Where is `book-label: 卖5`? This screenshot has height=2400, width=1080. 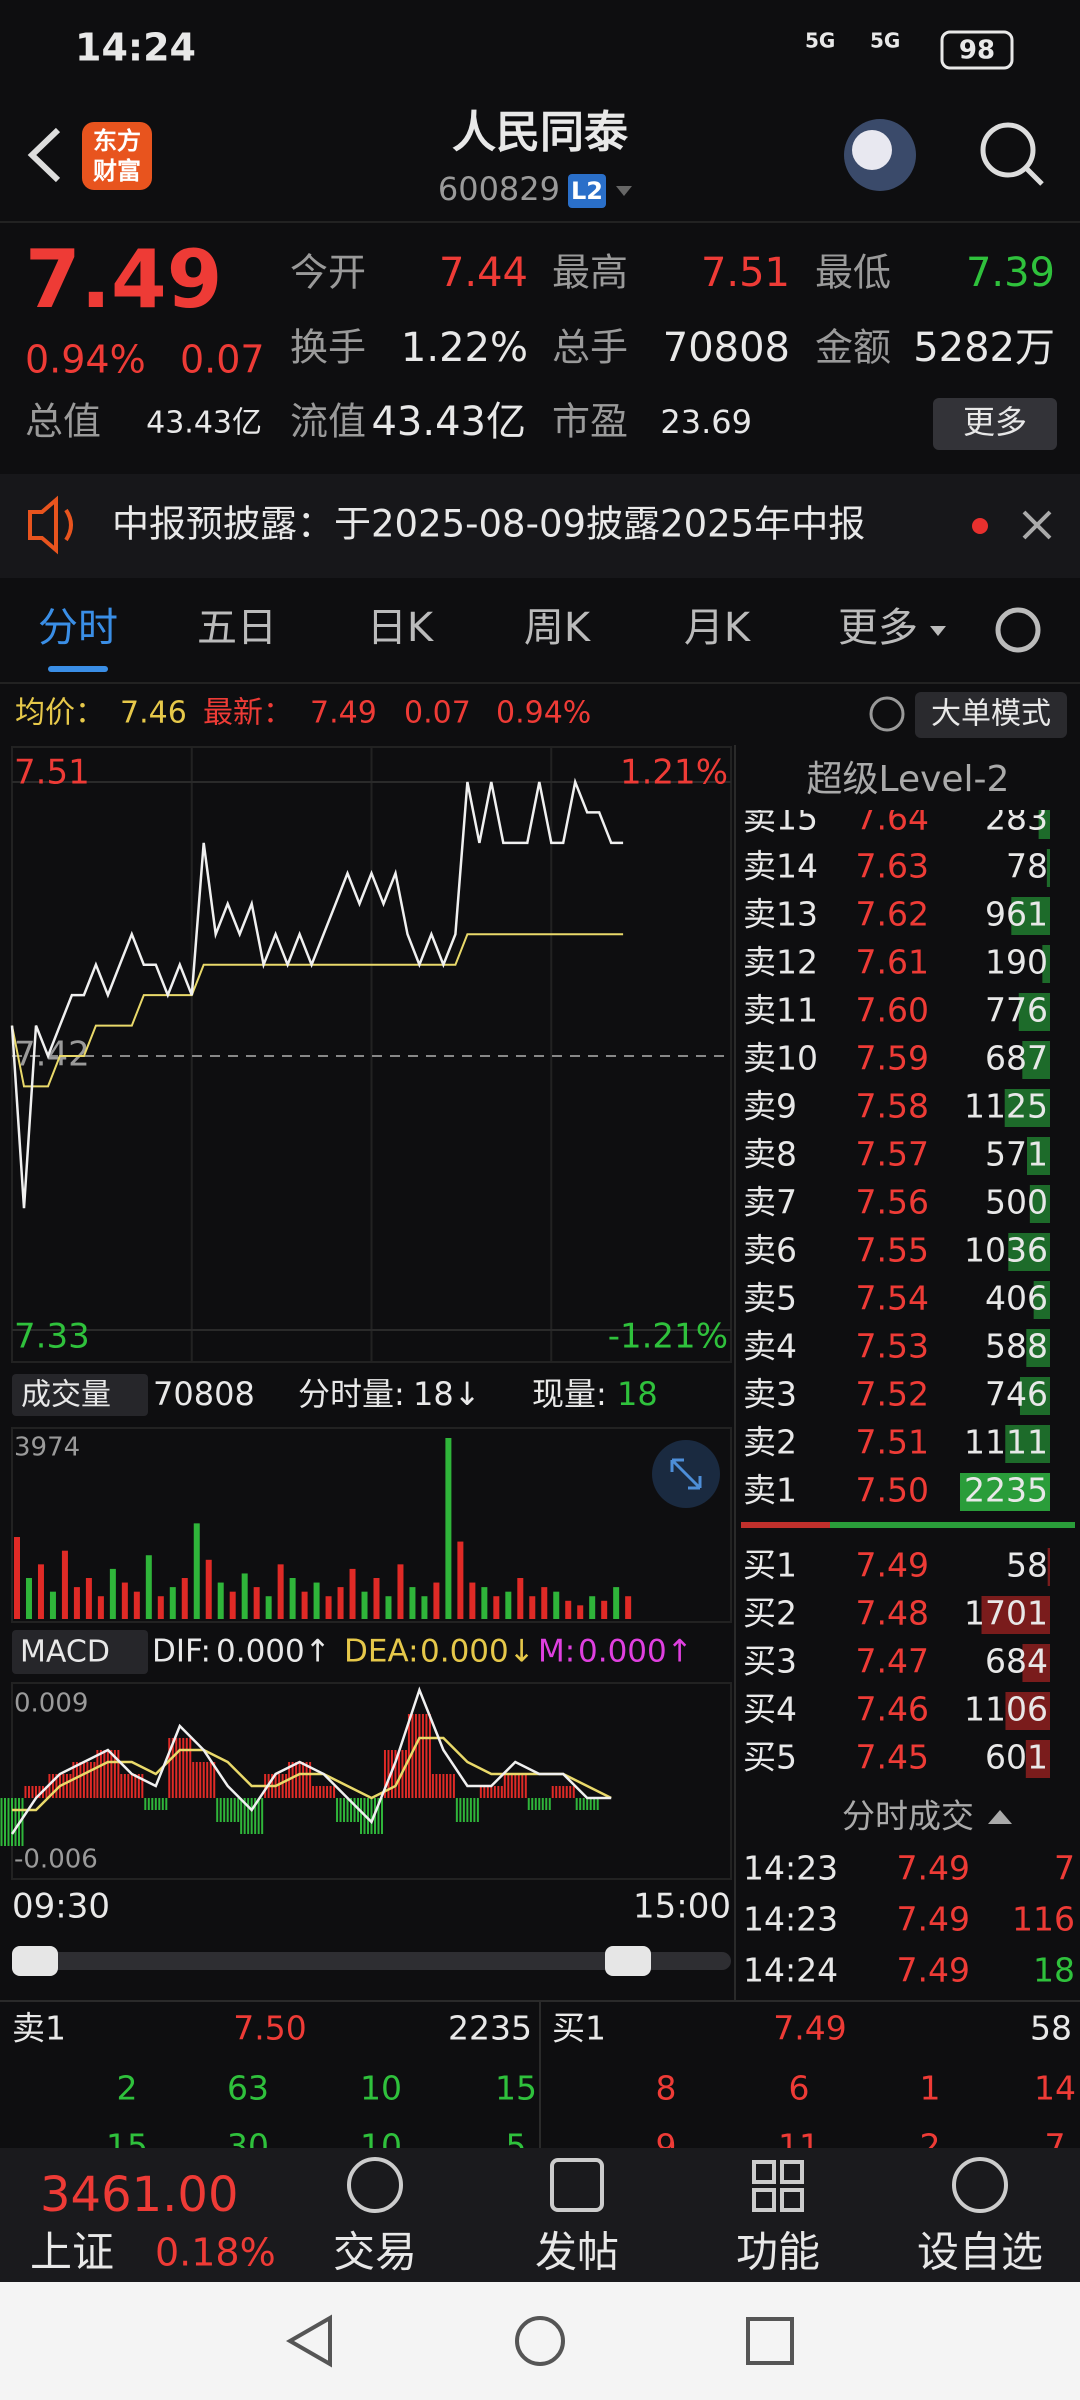 book-label: 卖5 is located at coordinates (770, 1298).